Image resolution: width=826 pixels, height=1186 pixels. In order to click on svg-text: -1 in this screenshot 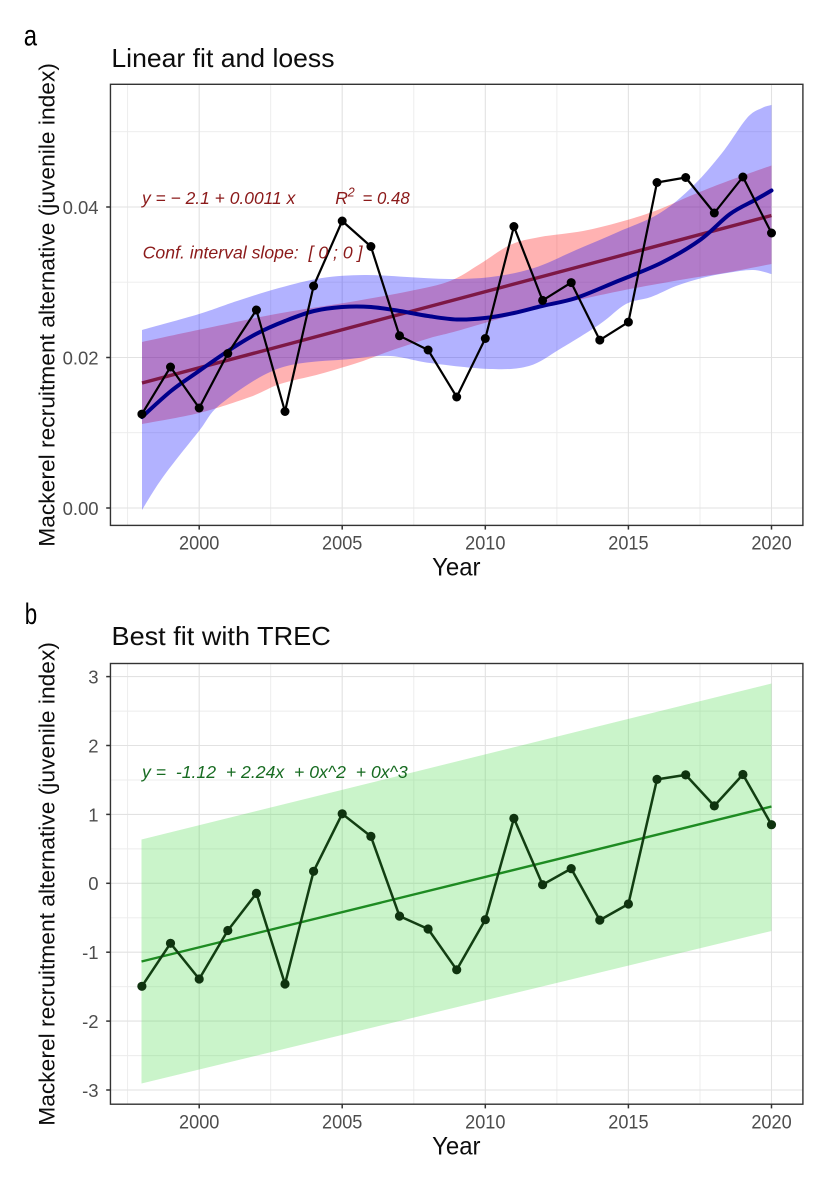, I will do `click(90, 952)`.